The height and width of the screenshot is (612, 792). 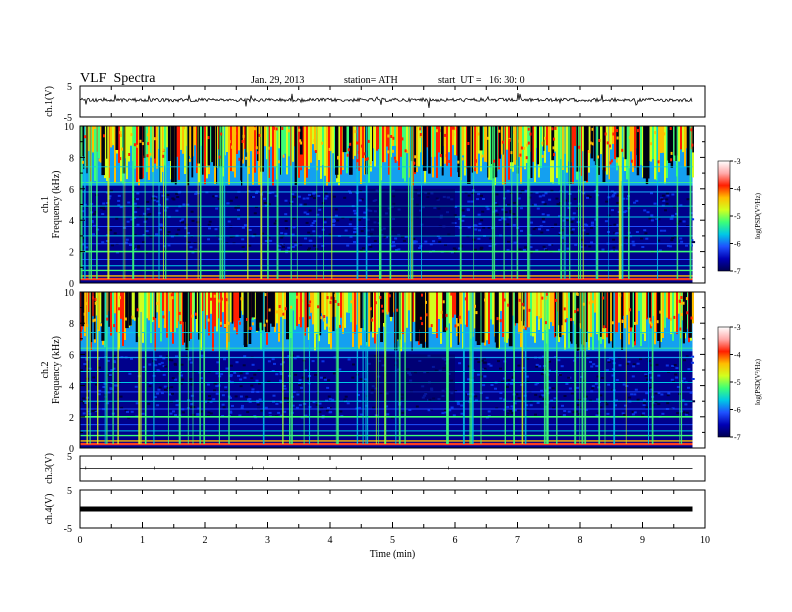 I want to click on start-time-label: start UT = 16: 30: 0, so click(x=481, y=80).